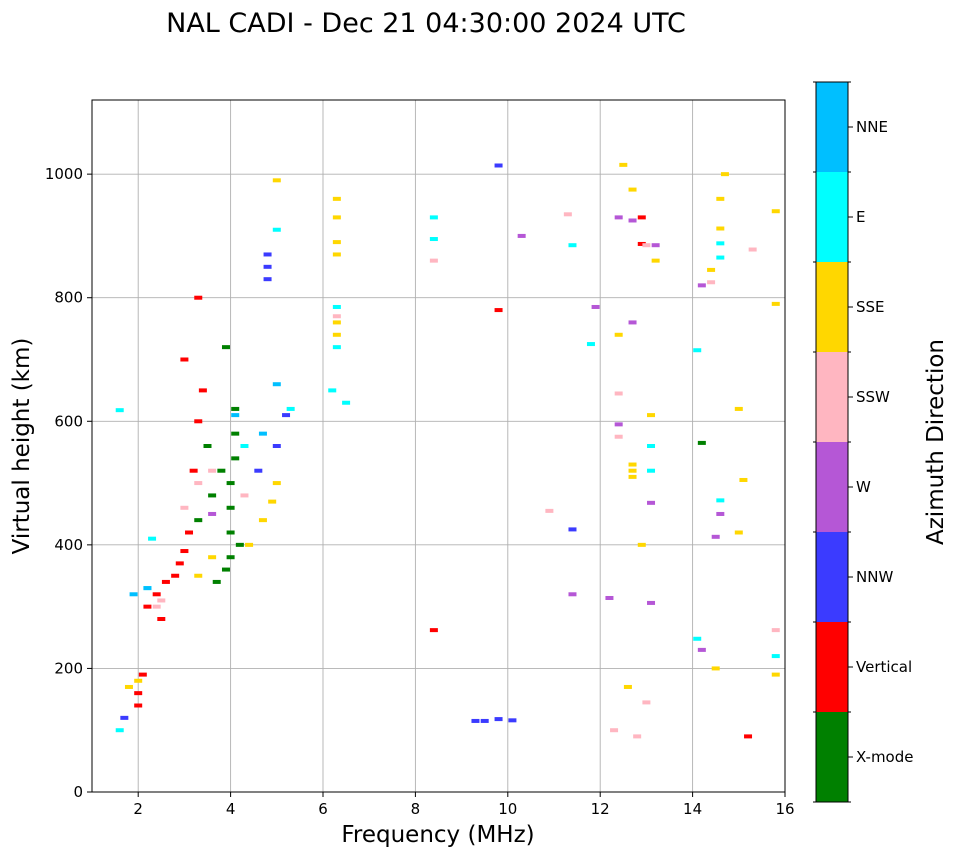 This screenshot has width=958, height=857. What do you see at coordinates (138, 809) in the screenshot?
I see `x-tick-label: 2` at bounding box center [138, 809].